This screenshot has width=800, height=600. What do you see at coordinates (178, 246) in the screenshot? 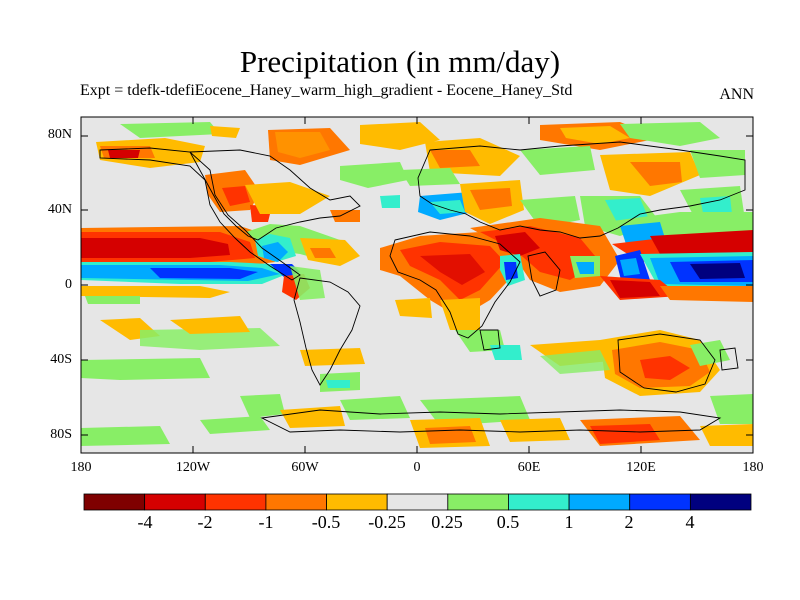
I see `pacific-dry-band` at bounding box center [178, 246].